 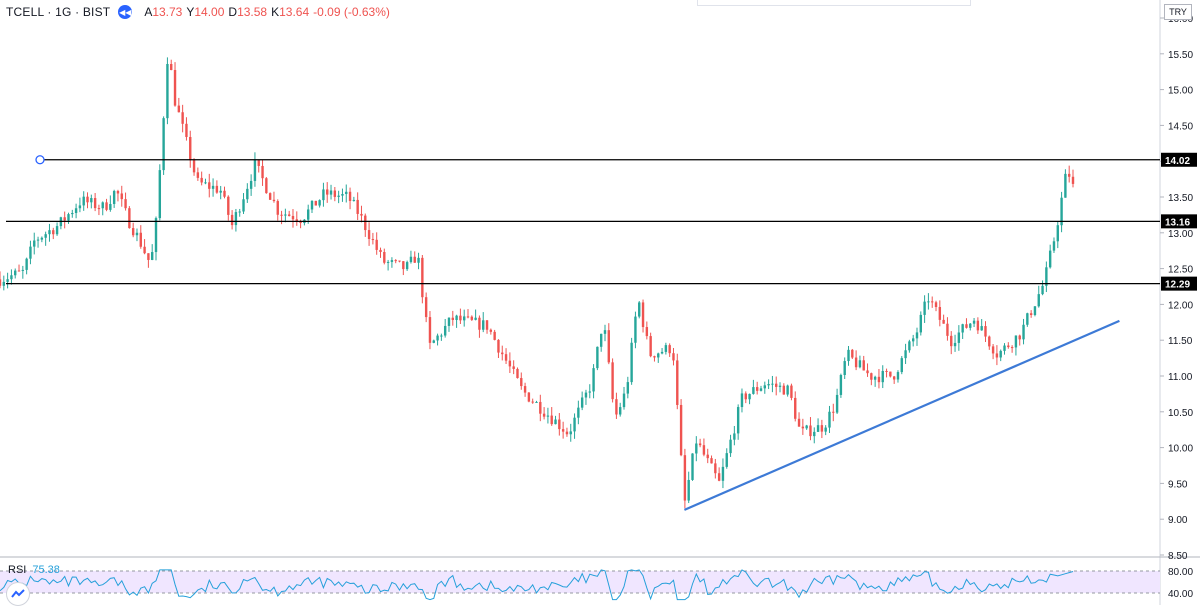 I want to click on level-price-tag, so click(x=1179, y=221).